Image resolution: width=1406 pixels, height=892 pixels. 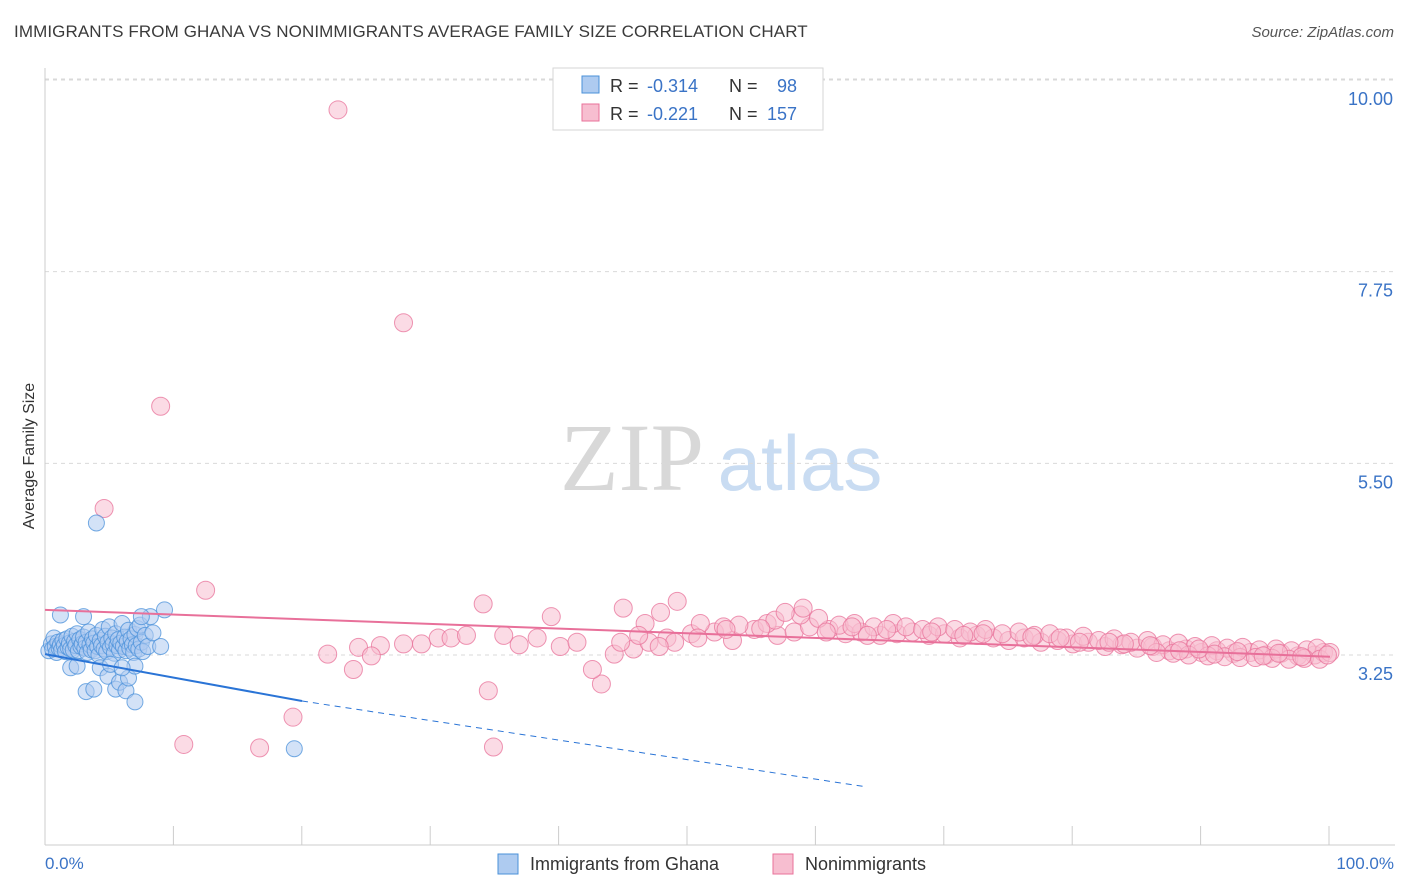 I want to click on ghana-trend-line, so click(x=173, y=677).